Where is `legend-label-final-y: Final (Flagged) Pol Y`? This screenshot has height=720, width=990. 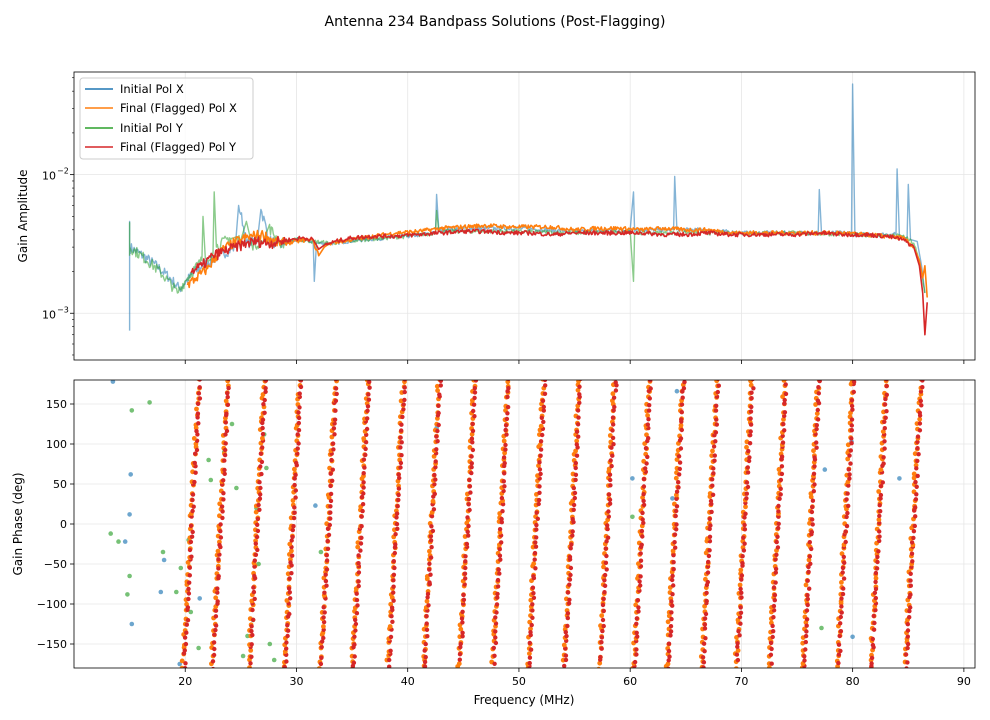
legend-label-final-y: Final (Flagged) Pol Y is located at coordinates (178, 147).